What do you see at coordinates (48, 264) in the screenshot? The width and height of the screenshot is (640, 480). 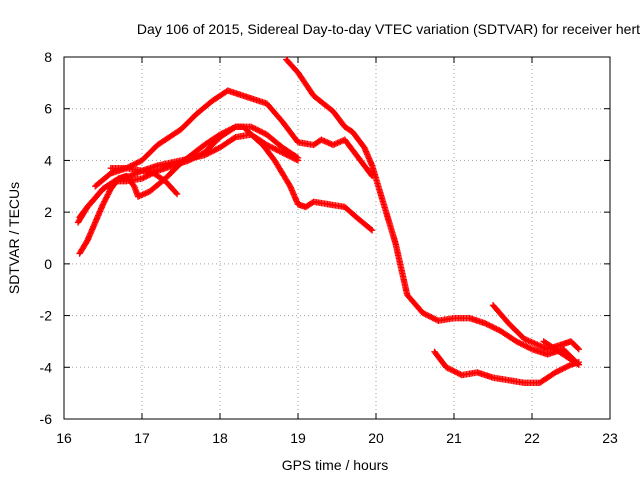 I see `y-tick-label: 0` at bounding box center [48, 264].